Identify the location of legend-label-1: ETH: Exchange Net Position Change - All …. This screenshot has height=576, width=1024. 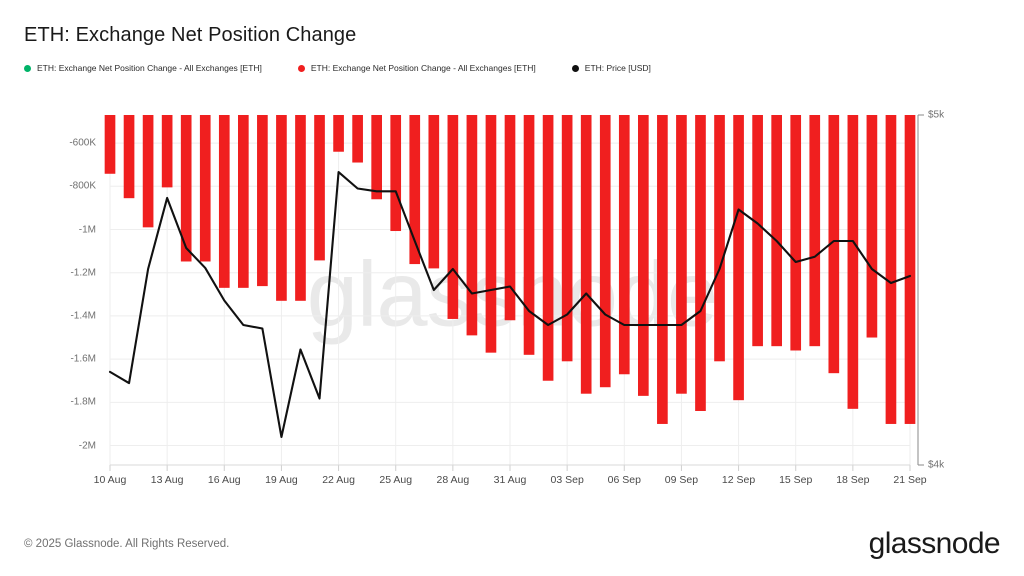
(423, 68).